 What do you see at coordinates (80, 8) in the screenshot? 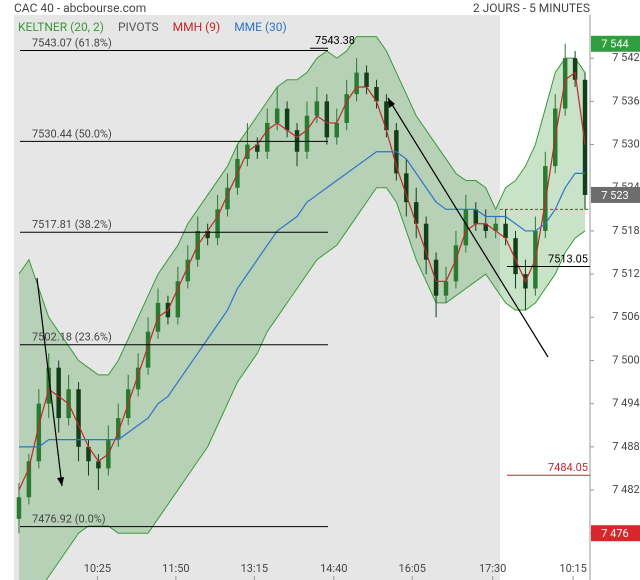
I see `chart-title: CAC 40 - abcbourse.com` at bounding box center [80, 8].